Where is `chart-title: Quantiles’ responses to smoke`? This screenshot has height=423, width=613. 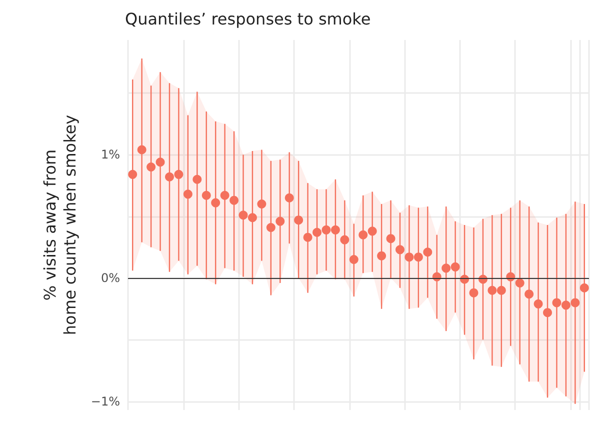
chart-title: Quantiles’ responses to smoke is located at coordinates (248, 19).